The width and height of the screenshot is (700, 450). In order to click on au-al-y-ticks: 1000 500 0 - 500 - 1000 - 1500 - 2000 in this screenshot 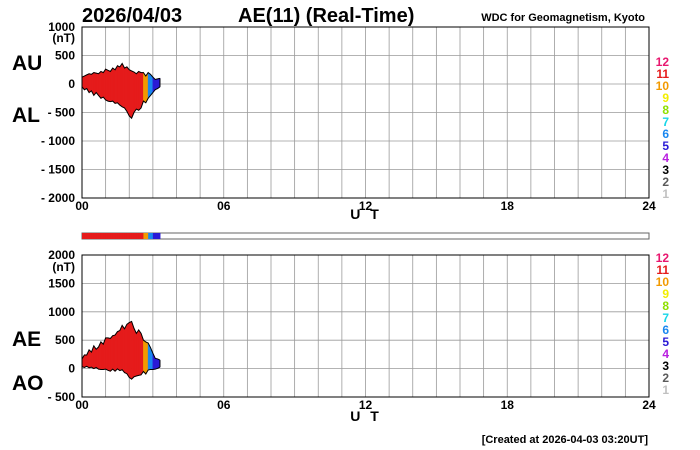, I will do `click(58, 112)`.